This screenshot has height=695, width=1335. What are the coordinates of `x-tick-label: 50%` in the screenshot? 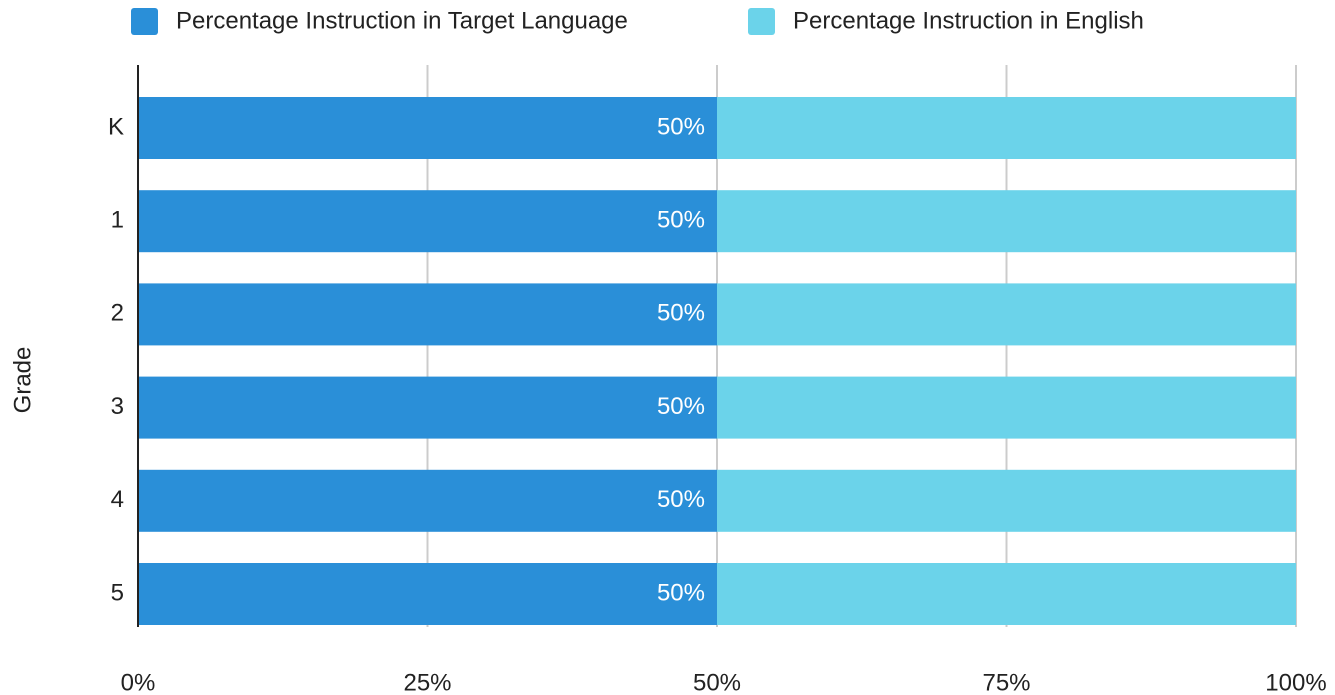 It's located at (717, 682).